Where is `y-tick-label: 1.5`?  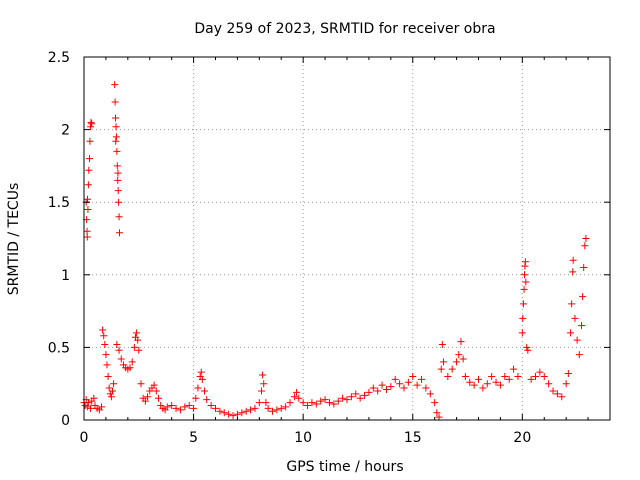 y-tick-label: 1.5 is located at coordinates (59, 203).